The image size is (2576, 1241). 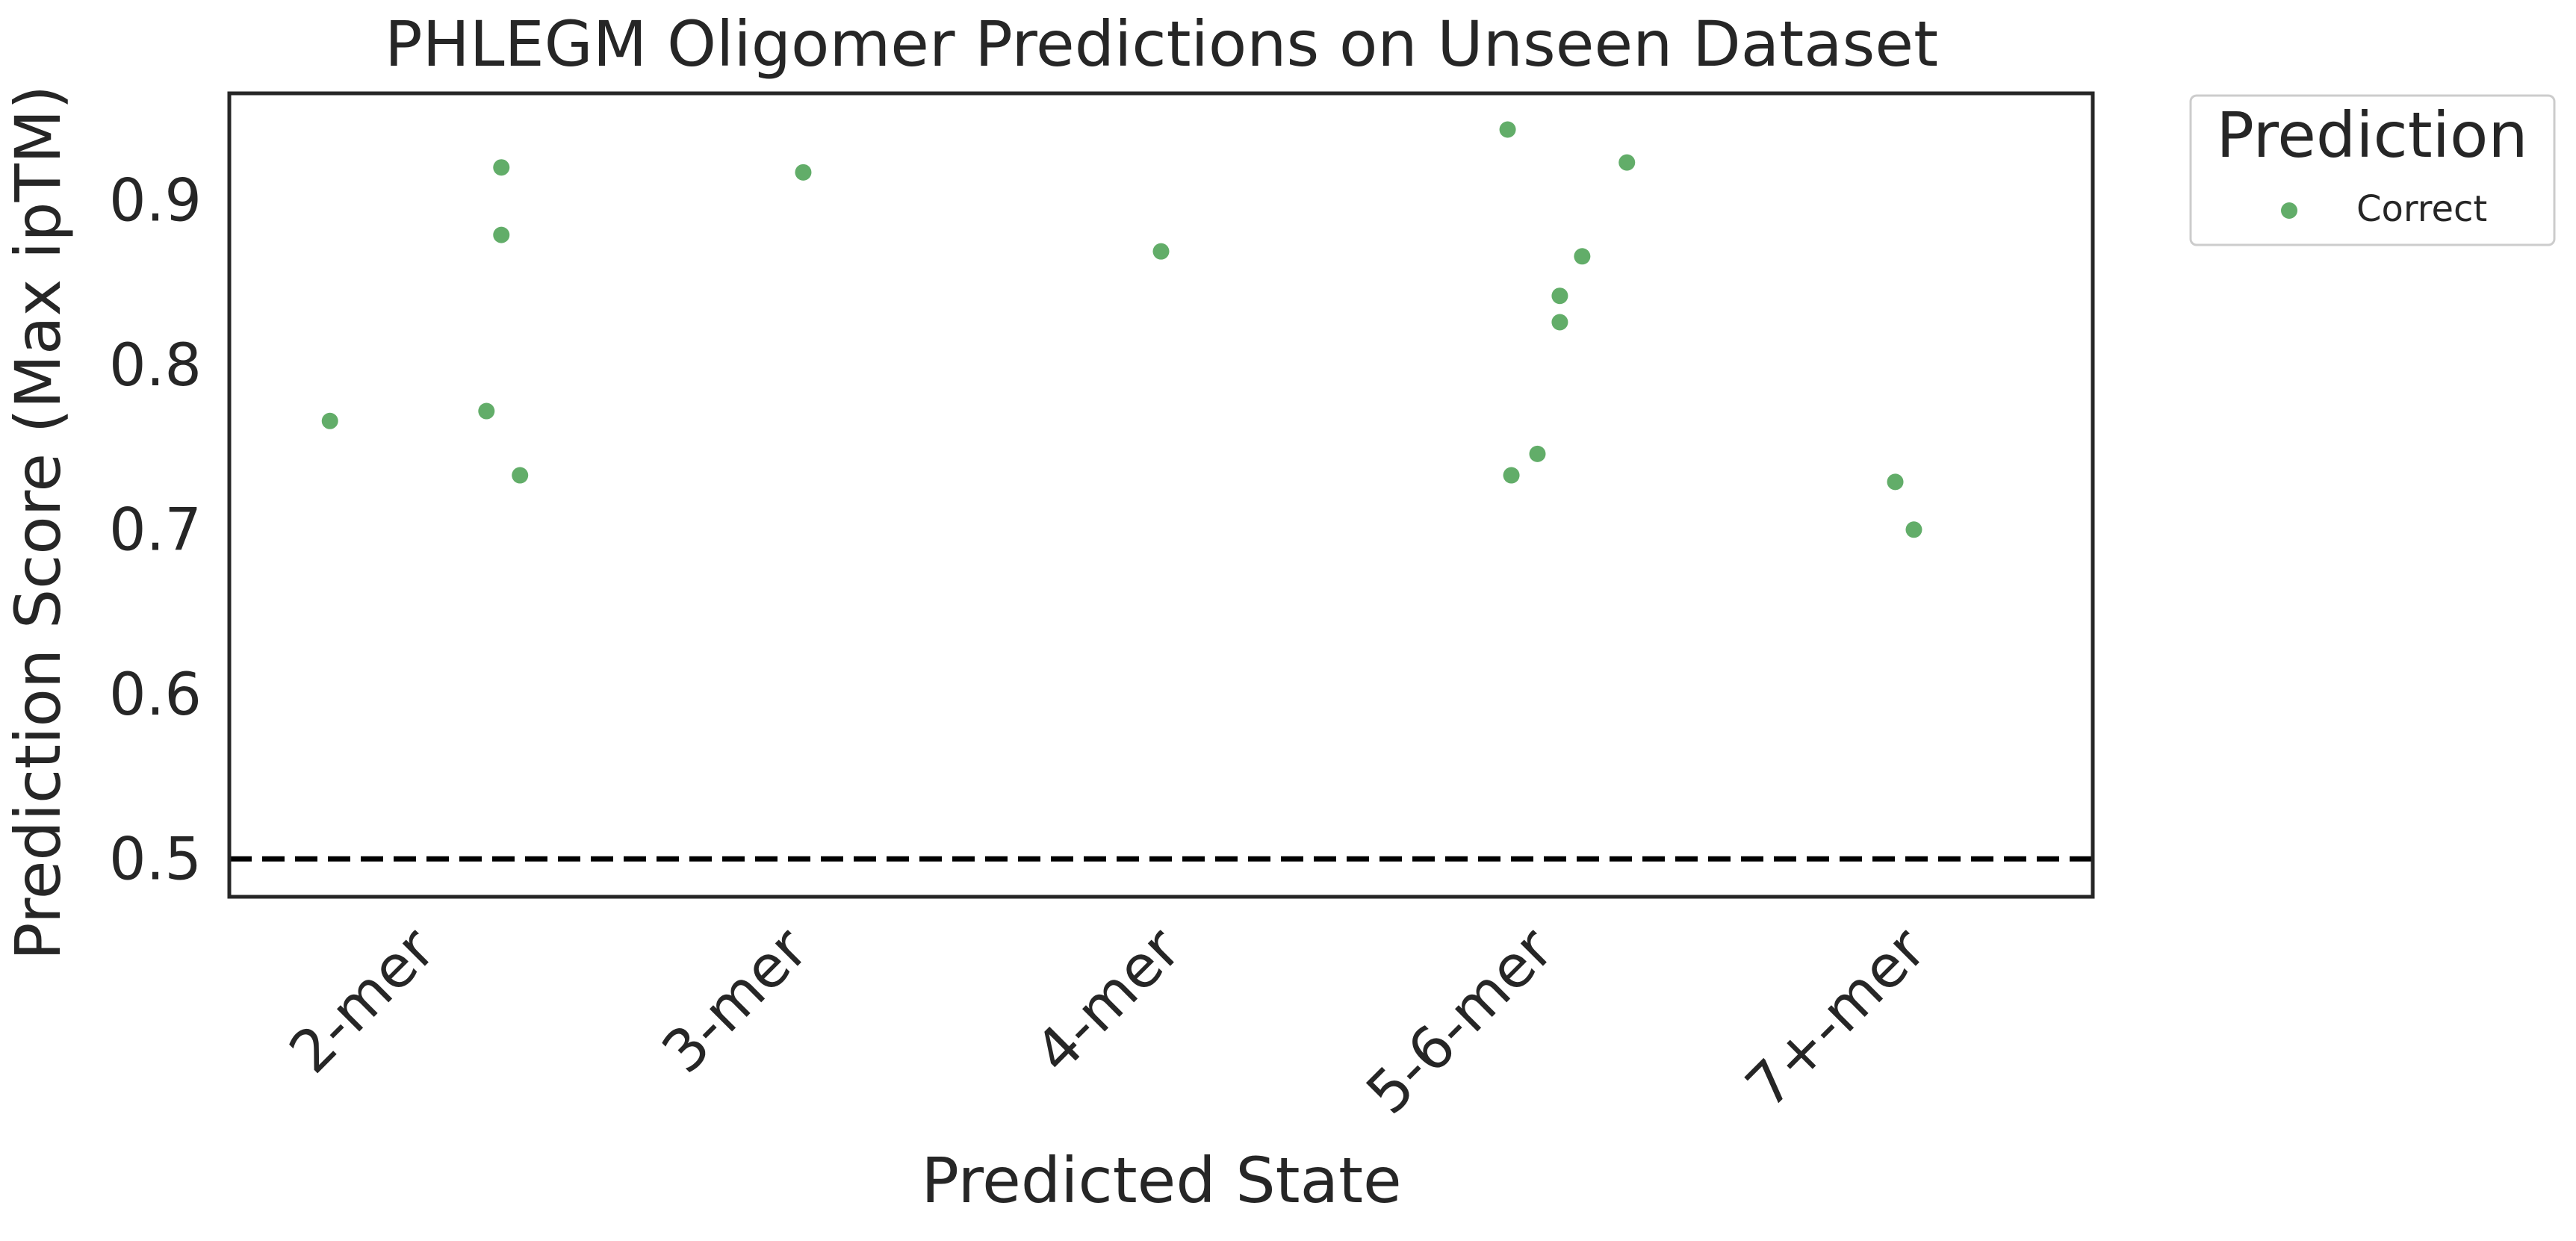 What do you see at coordinates (1161, 1180) in the screenshot?
I see `x-axis-label: Predicted State` at bounding box center [1161, 1180].